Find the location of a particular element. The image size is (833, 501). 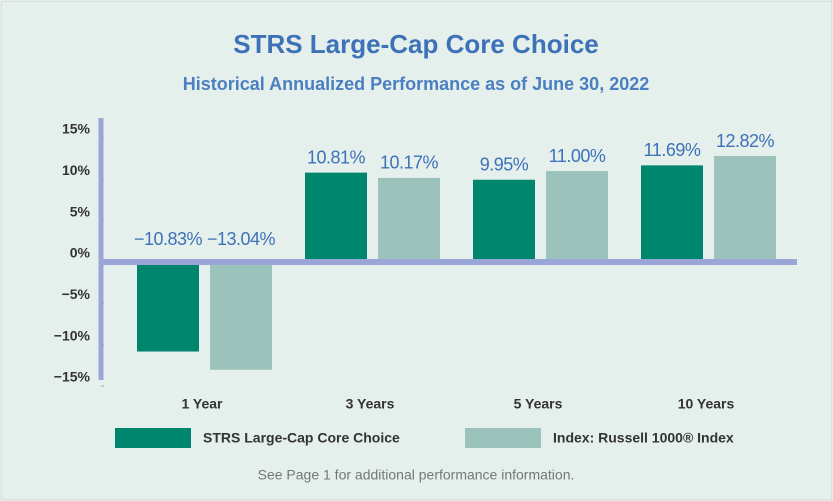

chart-title: STRS Large-Cap Core Choice is located at coordinates (416, 44).